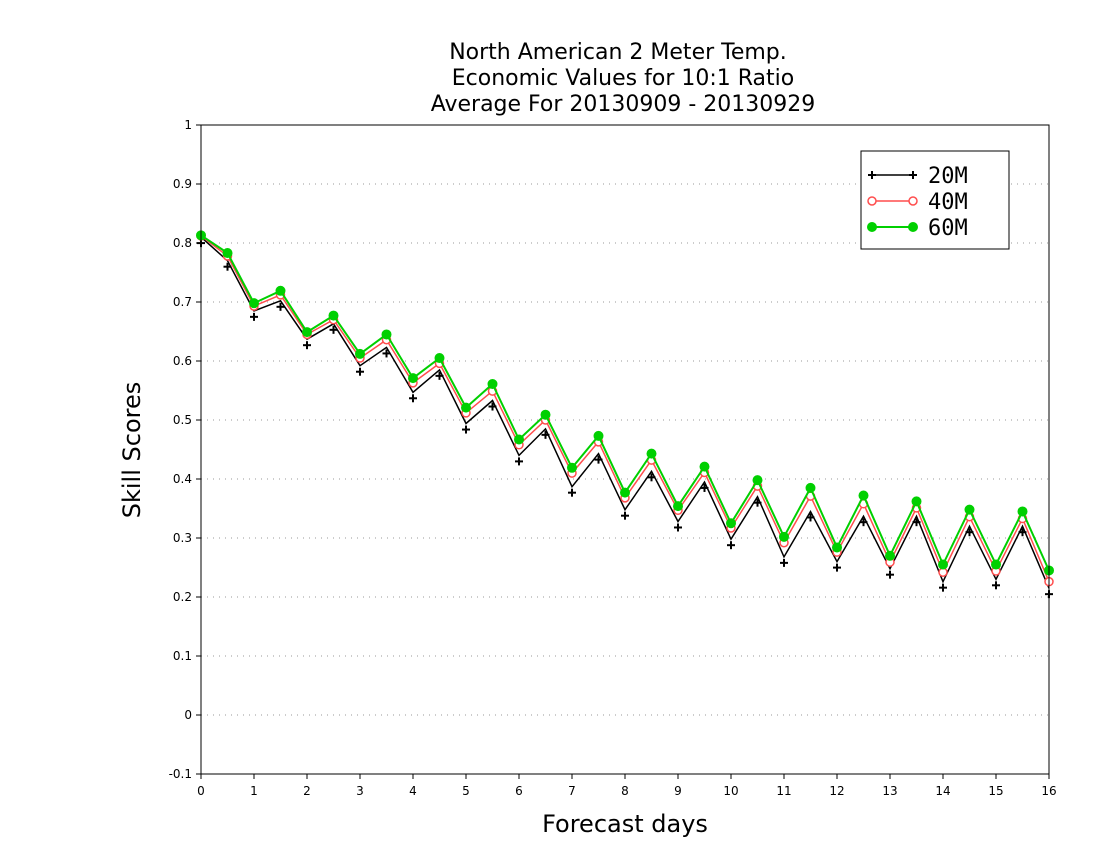  Describe the element at coordinates (254, 791) in the screenshot. I see `x-tick-label: 1` at that location.